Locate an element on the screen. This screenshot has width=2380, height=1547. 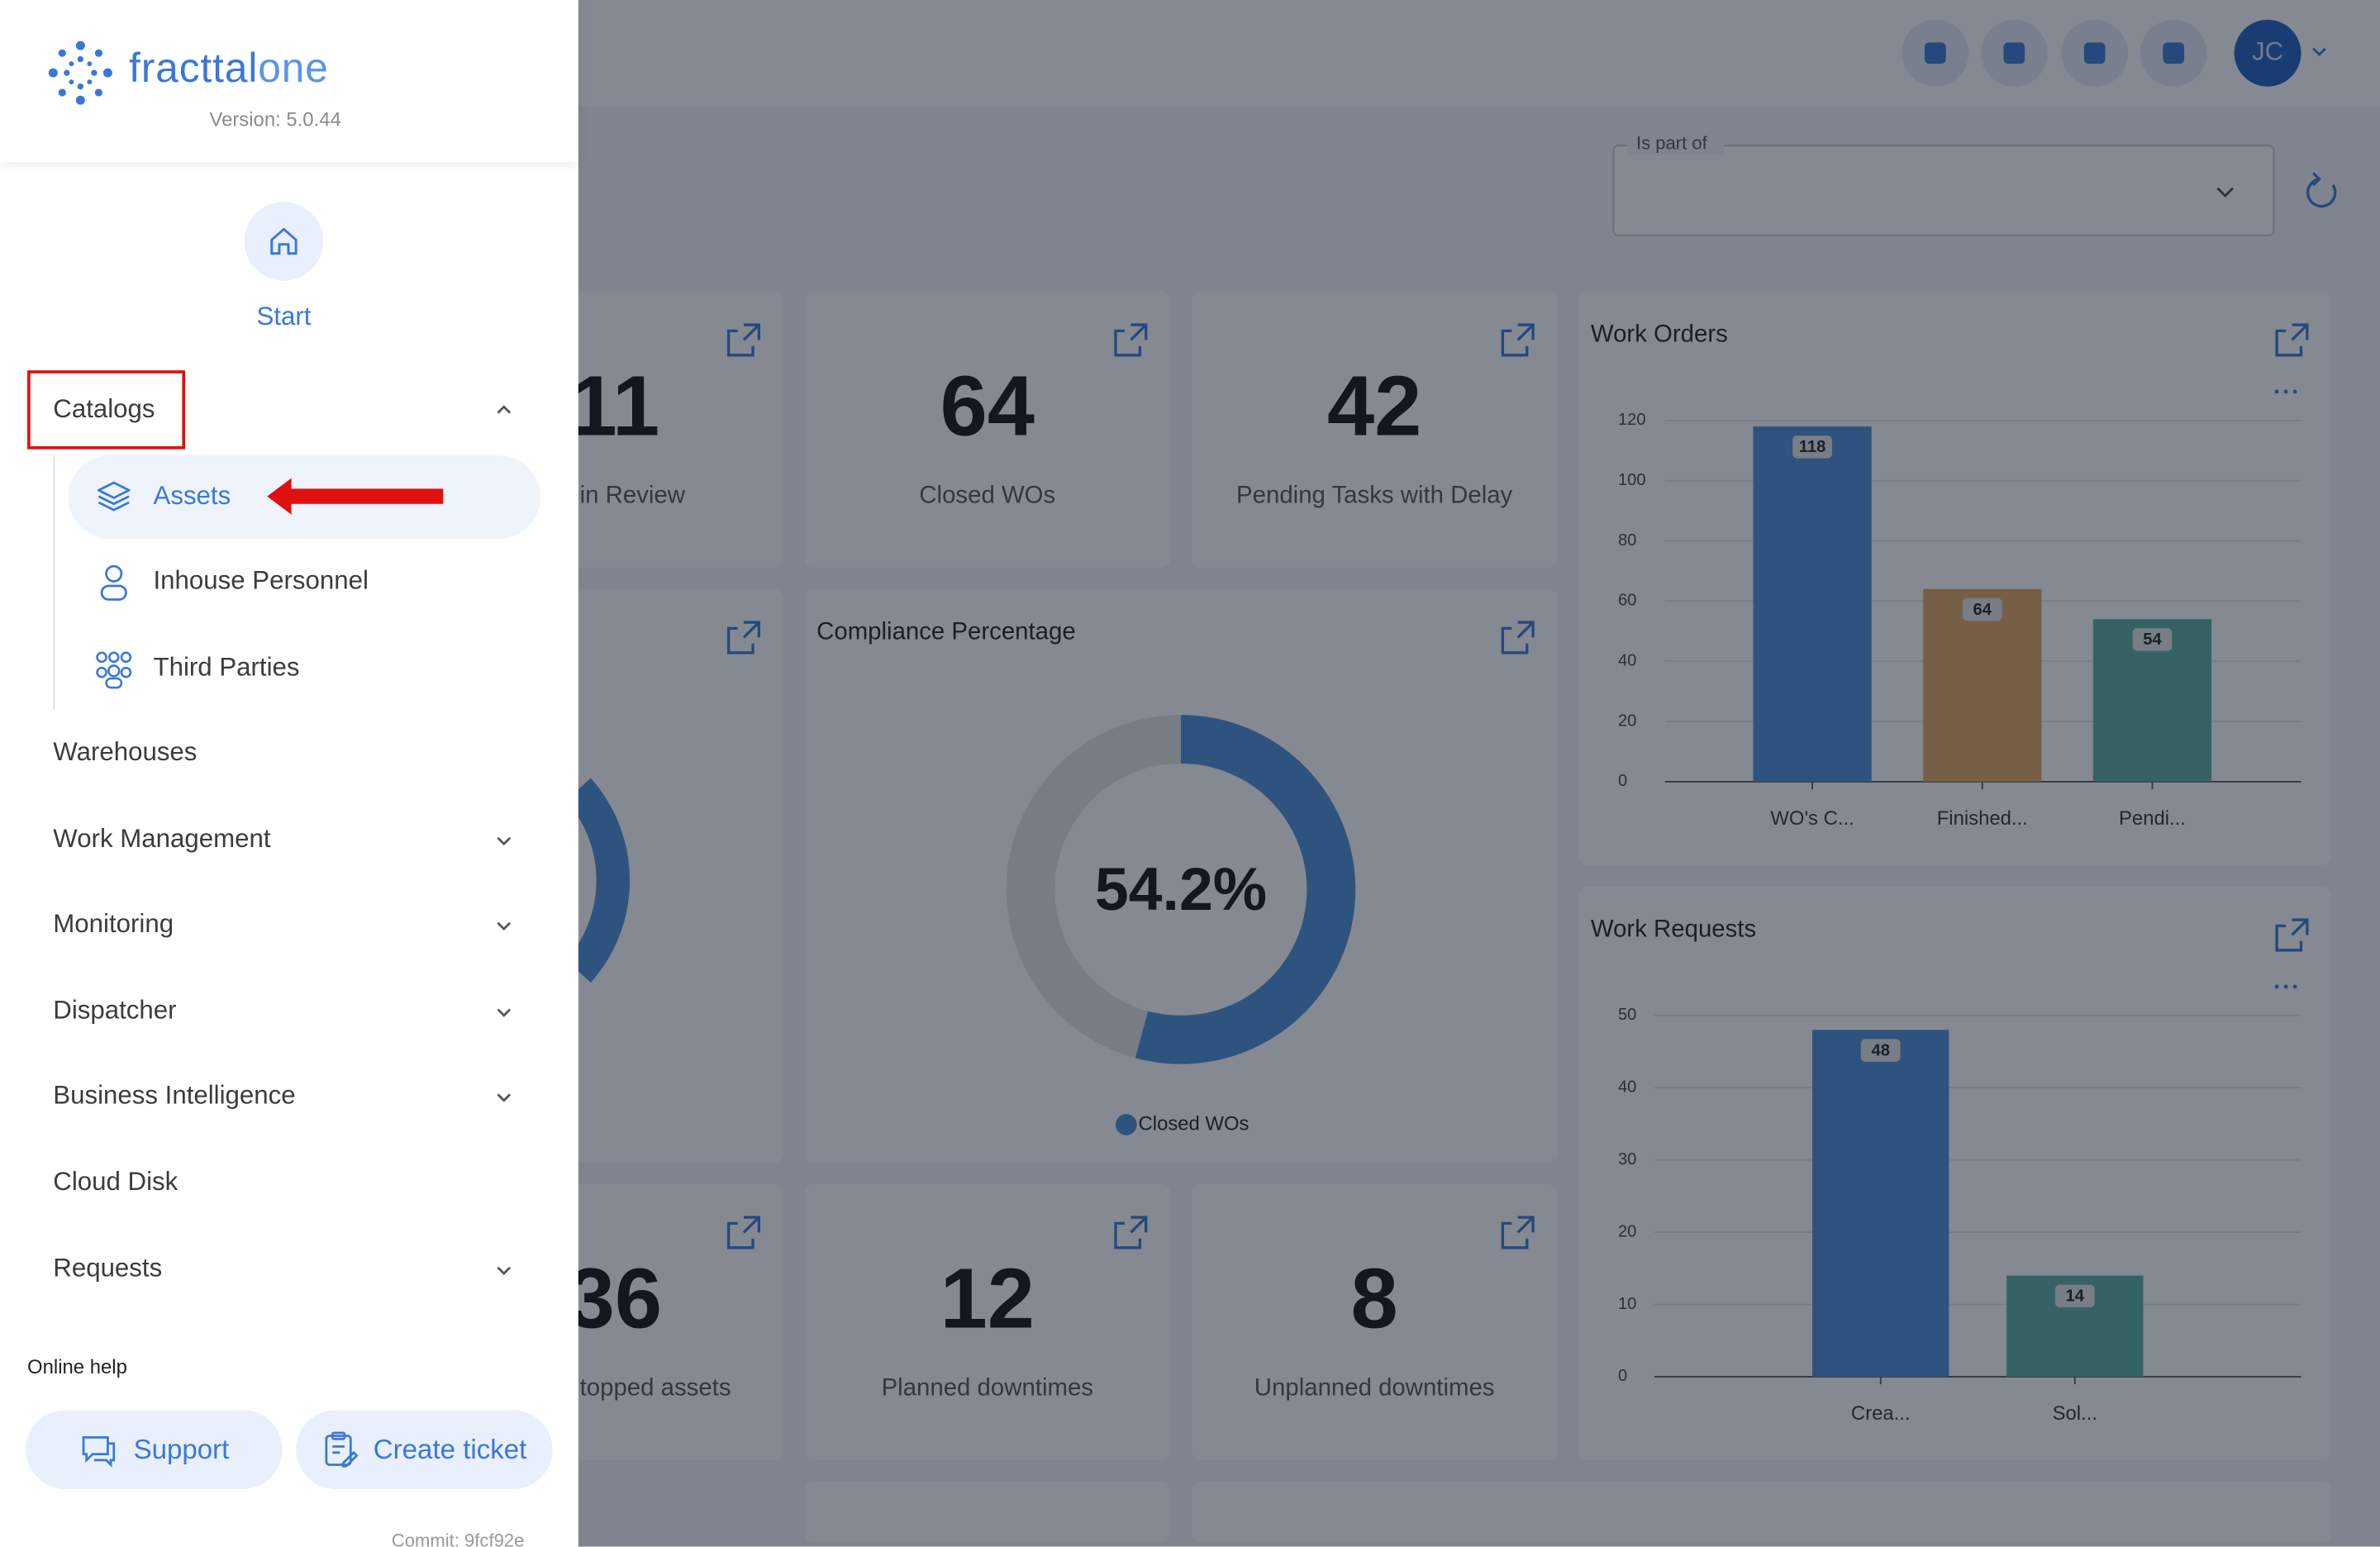
menu-item: Work Management is located at coordinates (162, 839).